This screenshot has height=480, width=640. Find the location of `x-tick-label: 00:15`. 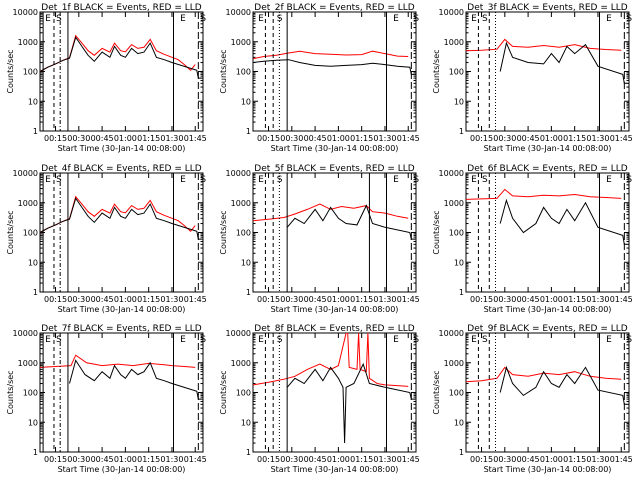

x-tick-label: 00:15 is located at coordinates (268, 459).